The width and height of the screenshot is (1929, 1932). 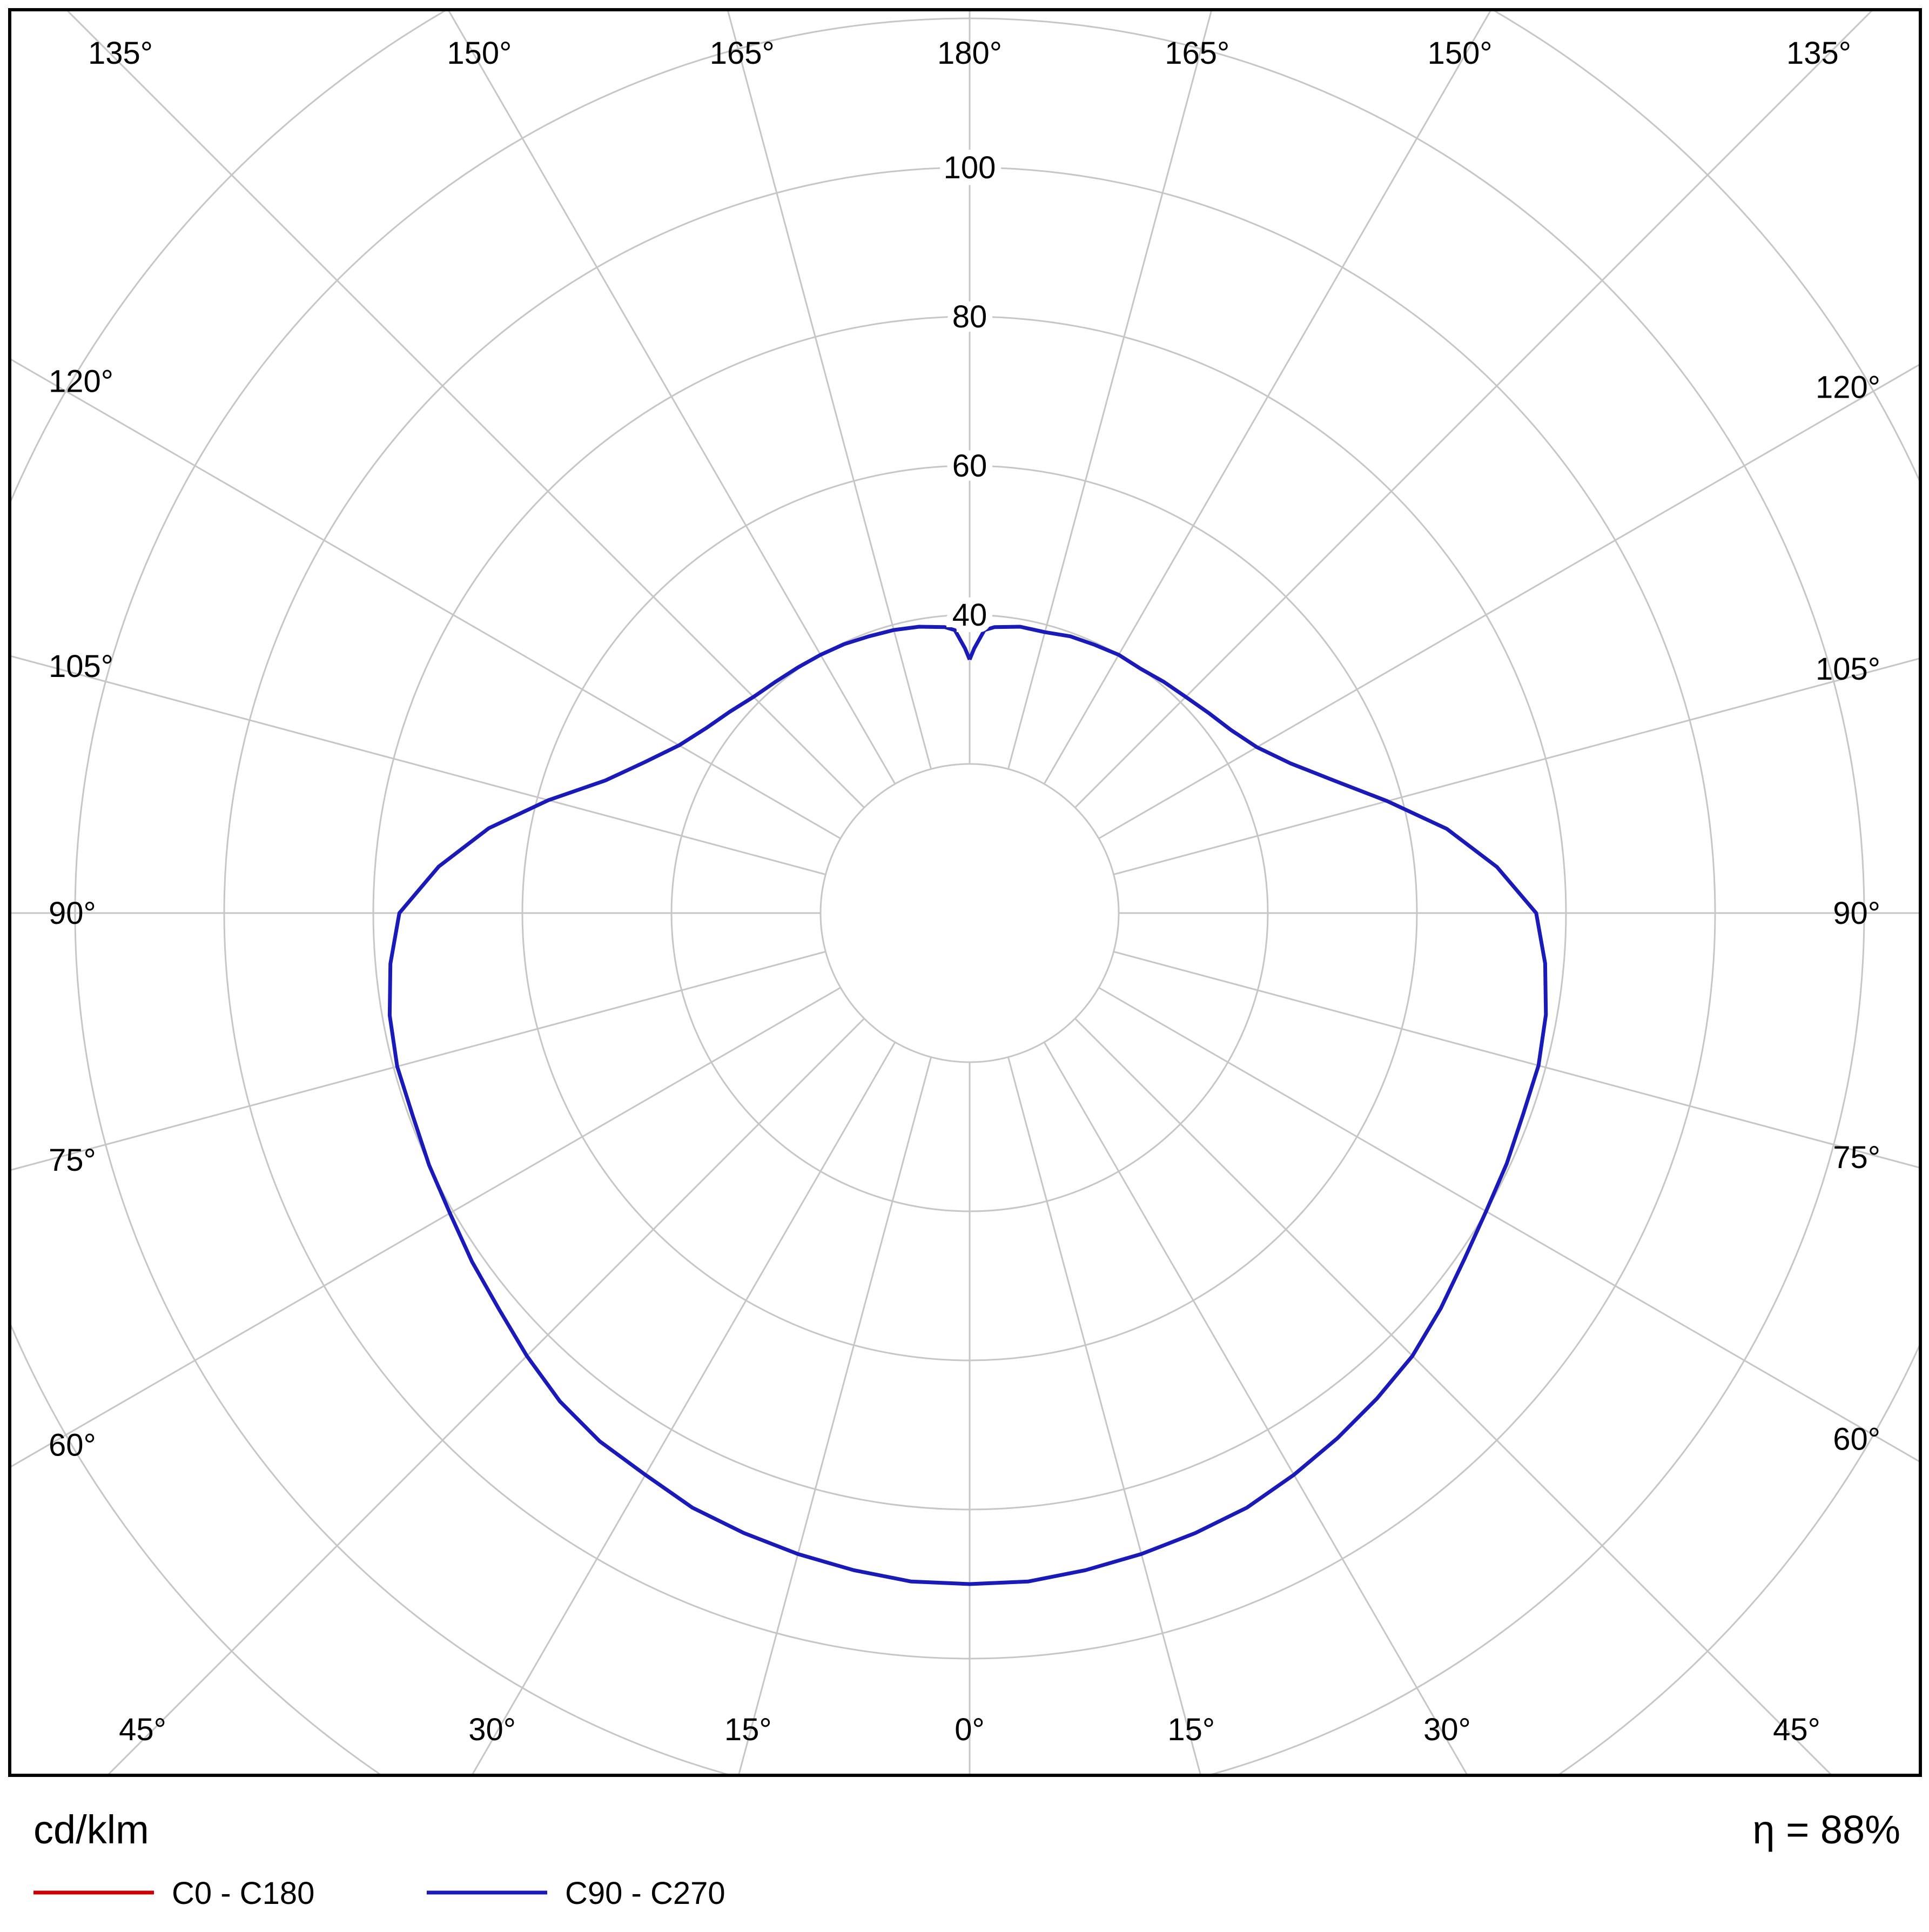 I want to click on legend-label-c0-c180: C0 - C180, so click(x=243, y=1894).